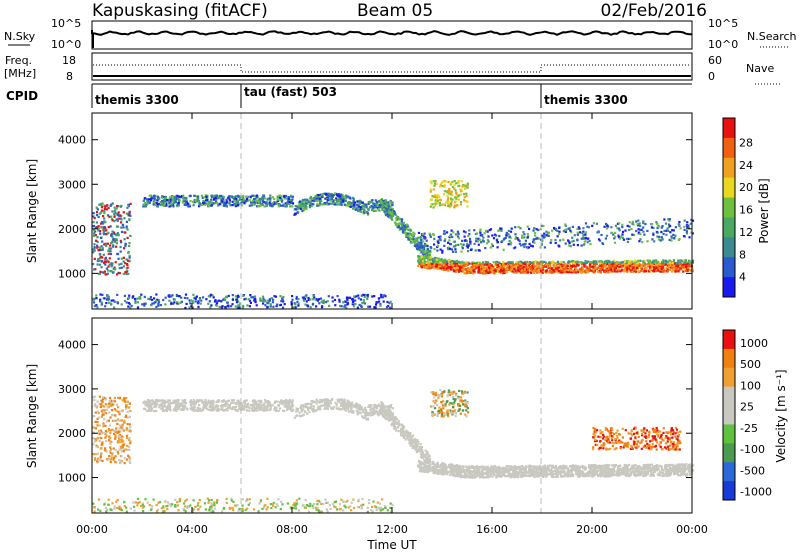 Image resolution: width=800 pixels, height=554 pixels. Describe the element at coordinates (729, 207) in the screenshot. I see `colorbar-swatch` at that location.